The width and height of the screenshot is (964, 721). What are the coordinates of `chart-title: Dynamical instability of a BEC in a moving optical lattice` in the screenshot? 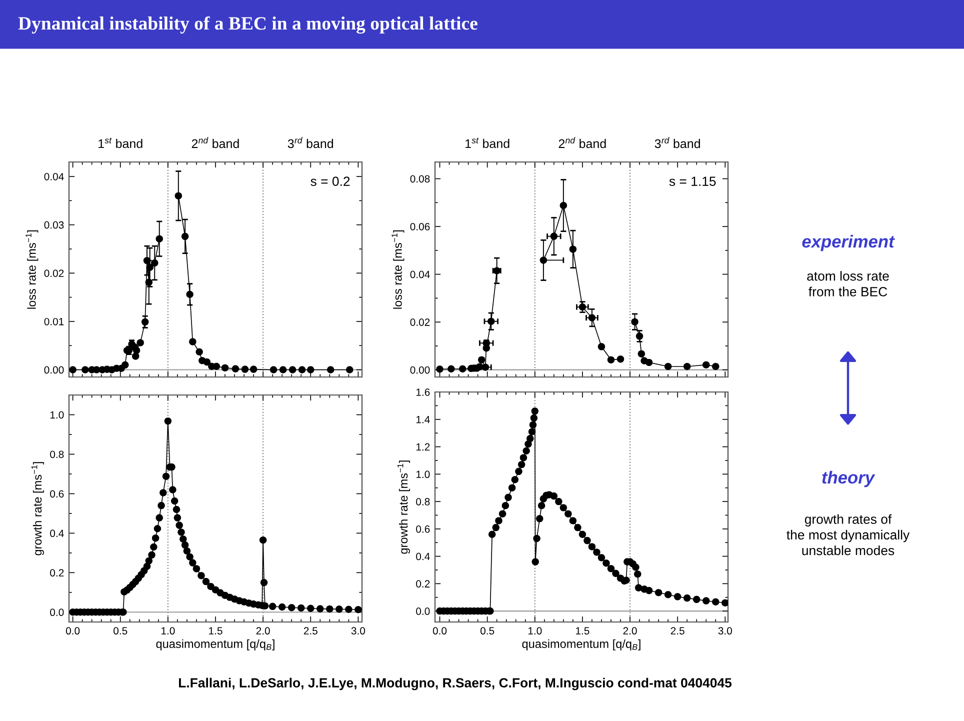 It's located at (248, 25).